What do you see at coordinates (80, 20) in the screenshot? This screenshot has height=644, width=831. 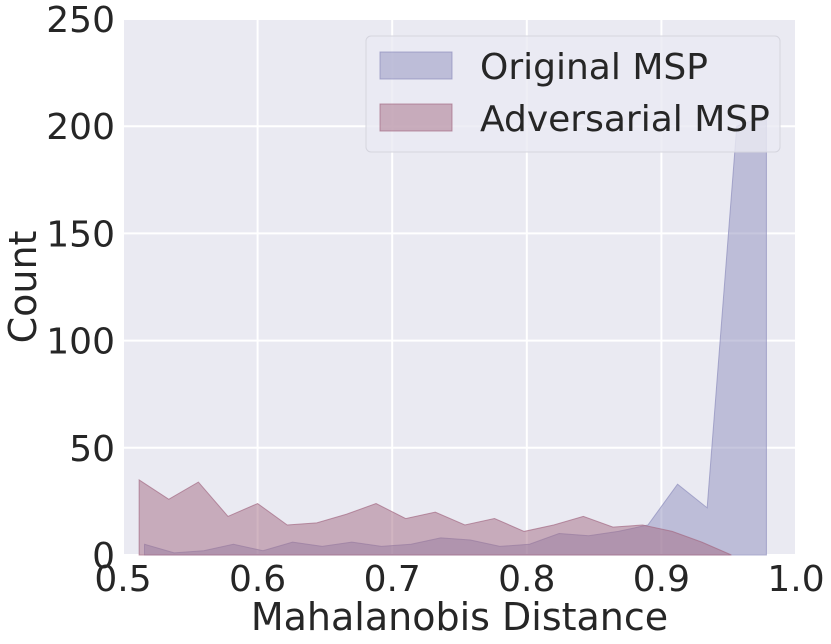 I see `y-tick-label: 250` at bounding box center [80, 20].